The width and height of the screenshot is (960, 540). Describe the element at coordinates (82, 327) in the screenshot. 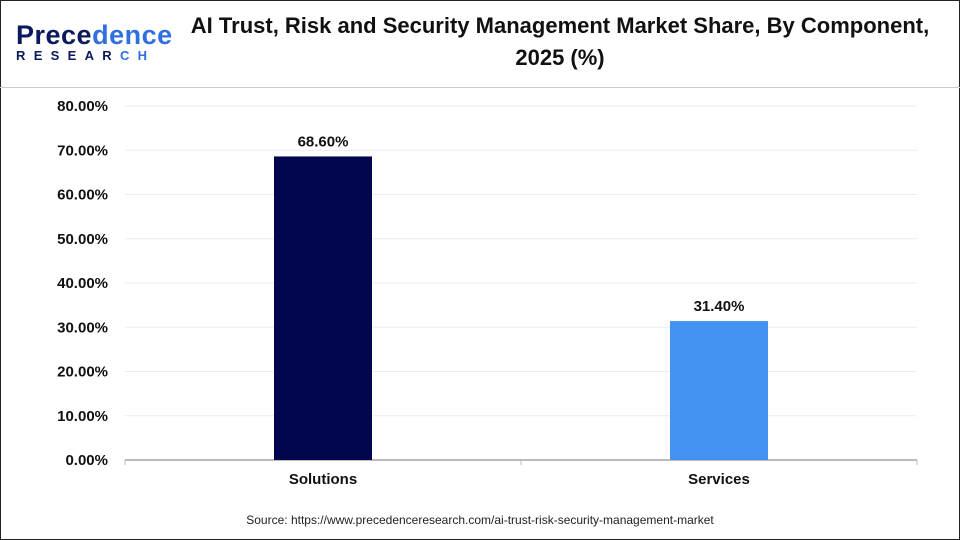

I see `y-tick-label: 30.00%` at that location.